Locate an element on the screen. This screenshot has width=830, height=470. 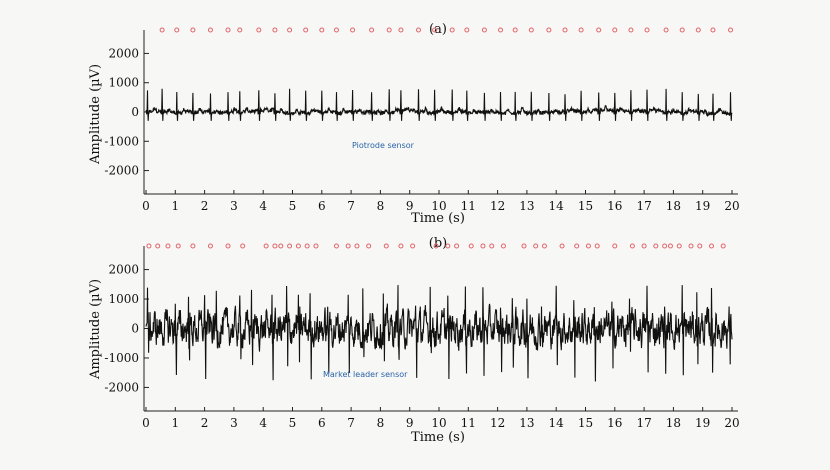
panel-a-y-tick-label-3: -1000 is located at coordinates (121, 141).